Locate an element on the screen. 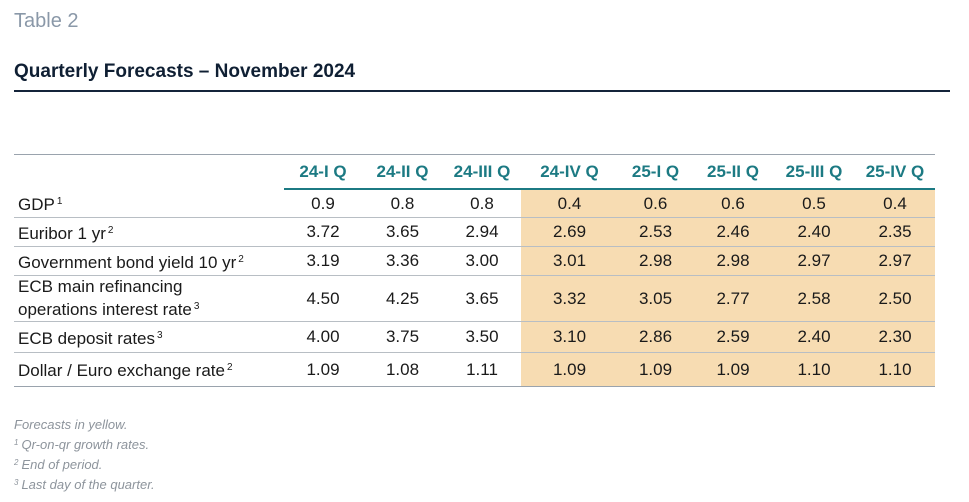  forecast-cell: 3.10 is located at coordinates (569, 337).